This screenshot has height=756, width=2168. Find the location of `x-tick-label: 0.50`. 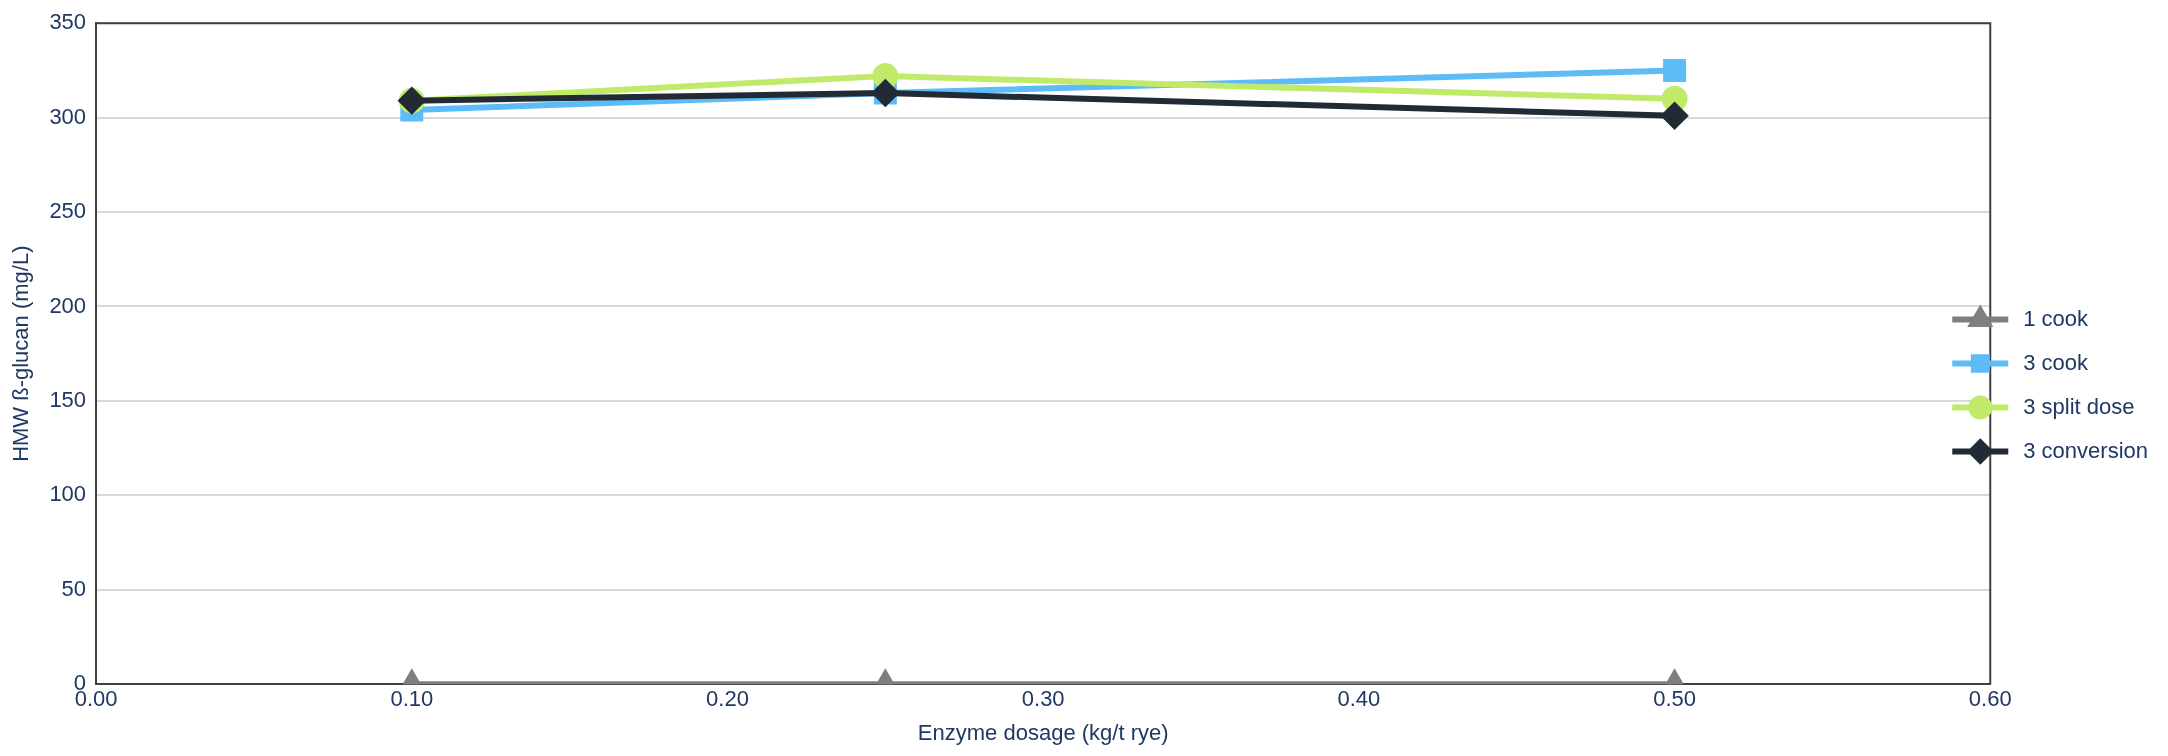

x-tick-label: 0.50 is located at coordinates (1674, 699).